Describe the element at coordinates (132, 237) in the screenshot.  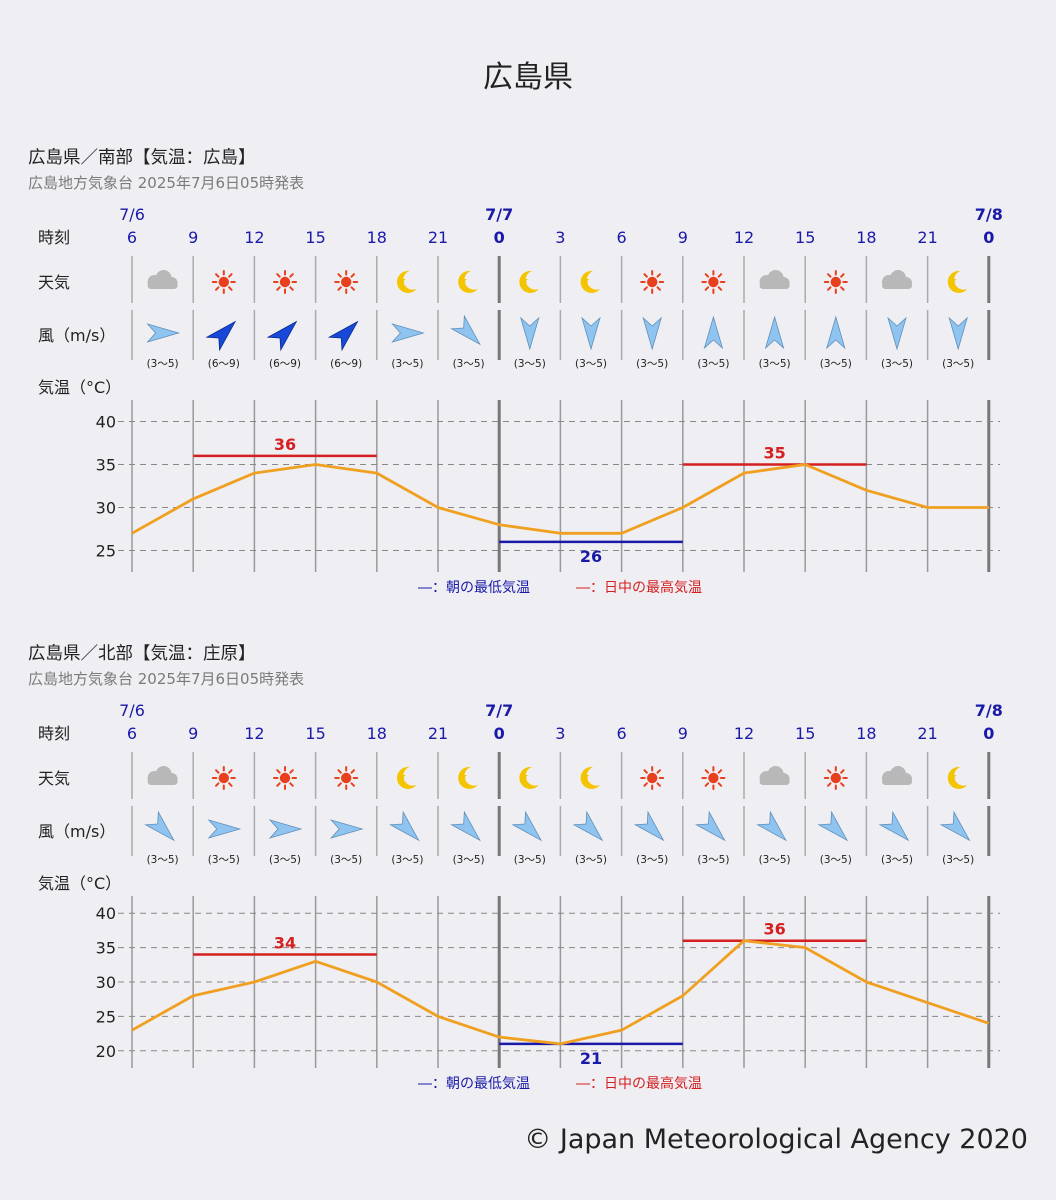
I see `hour-label: 6` at that location.